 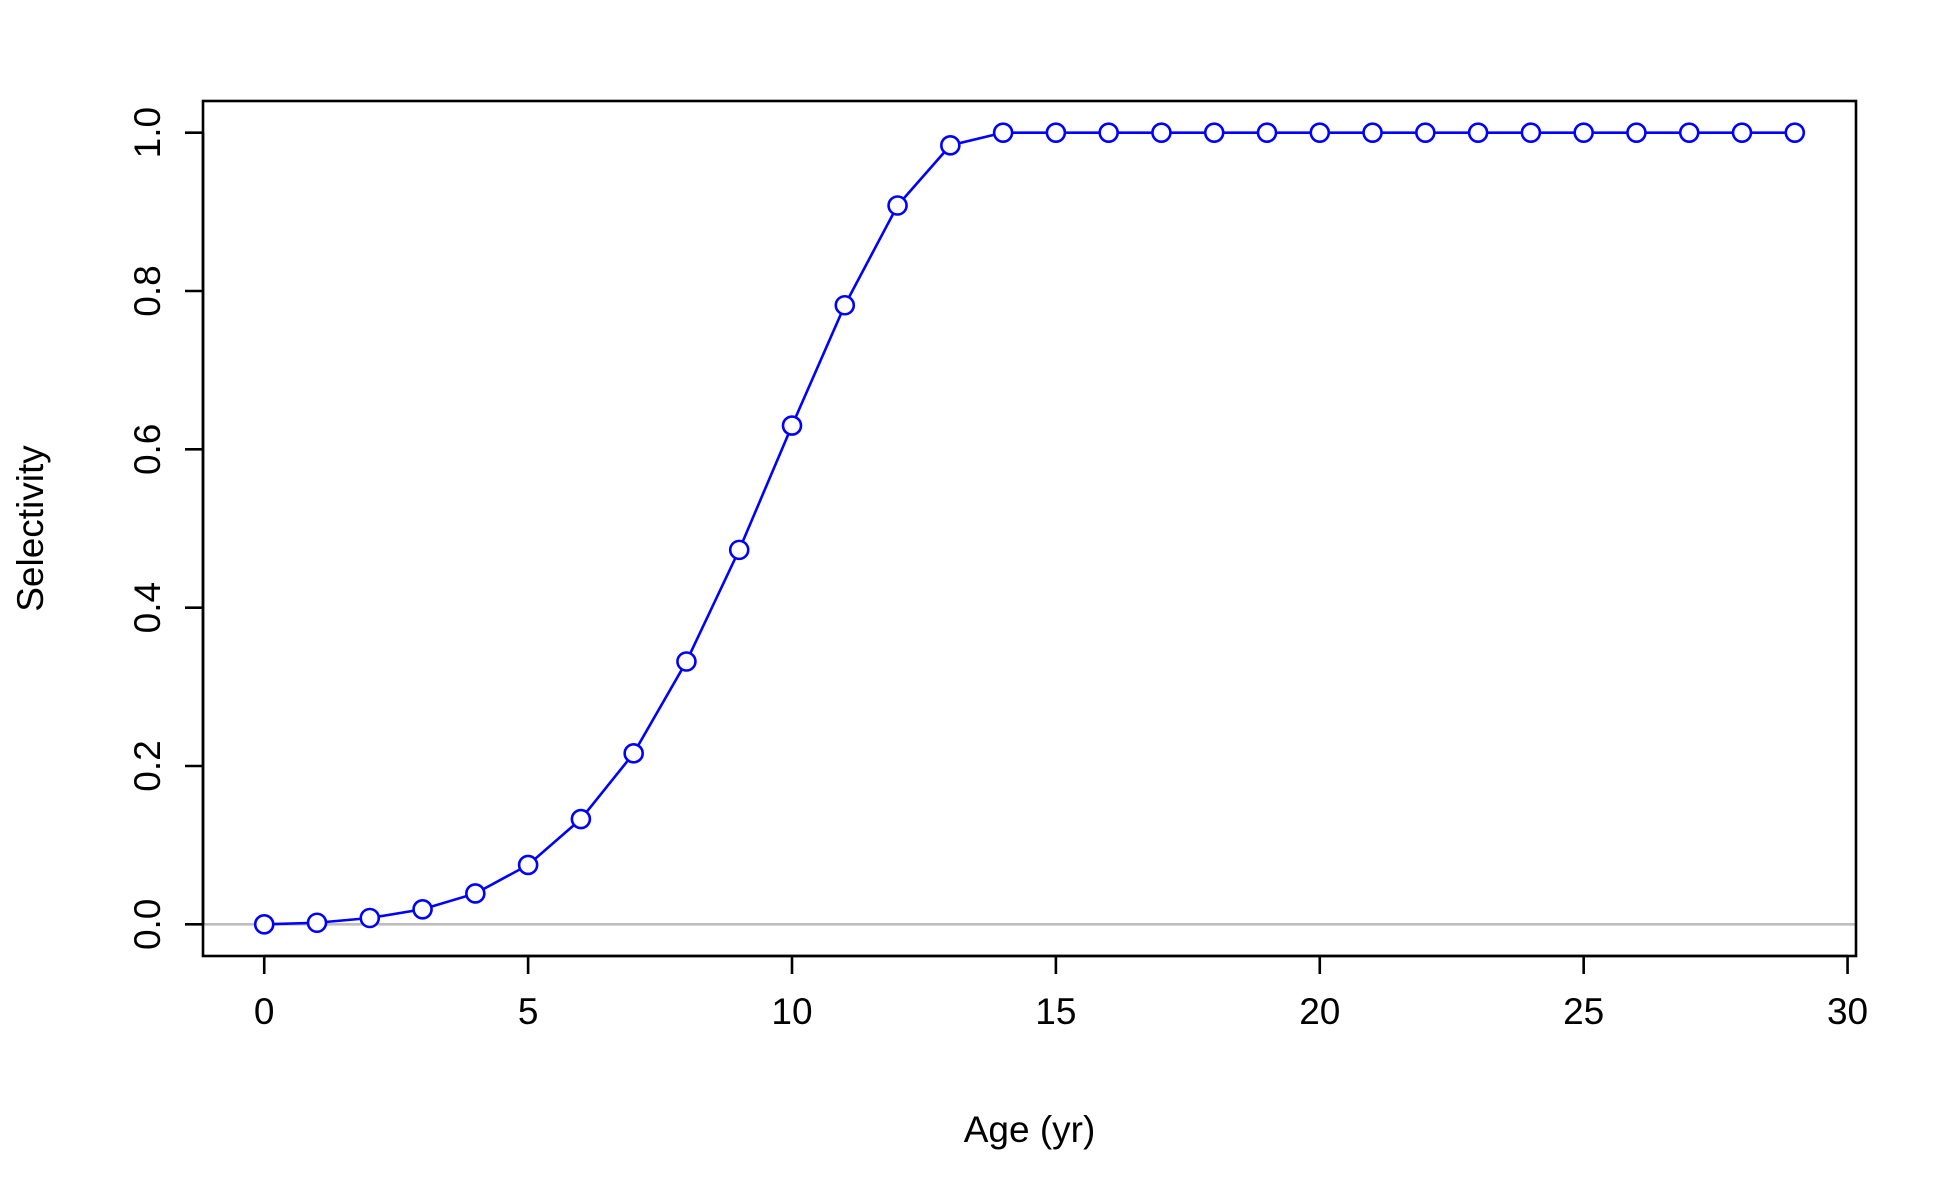 What do you see at coordinates (147, 765) in the screenshot?
I see `y-tick-label: 0.2` at bounding box center [147, 765].